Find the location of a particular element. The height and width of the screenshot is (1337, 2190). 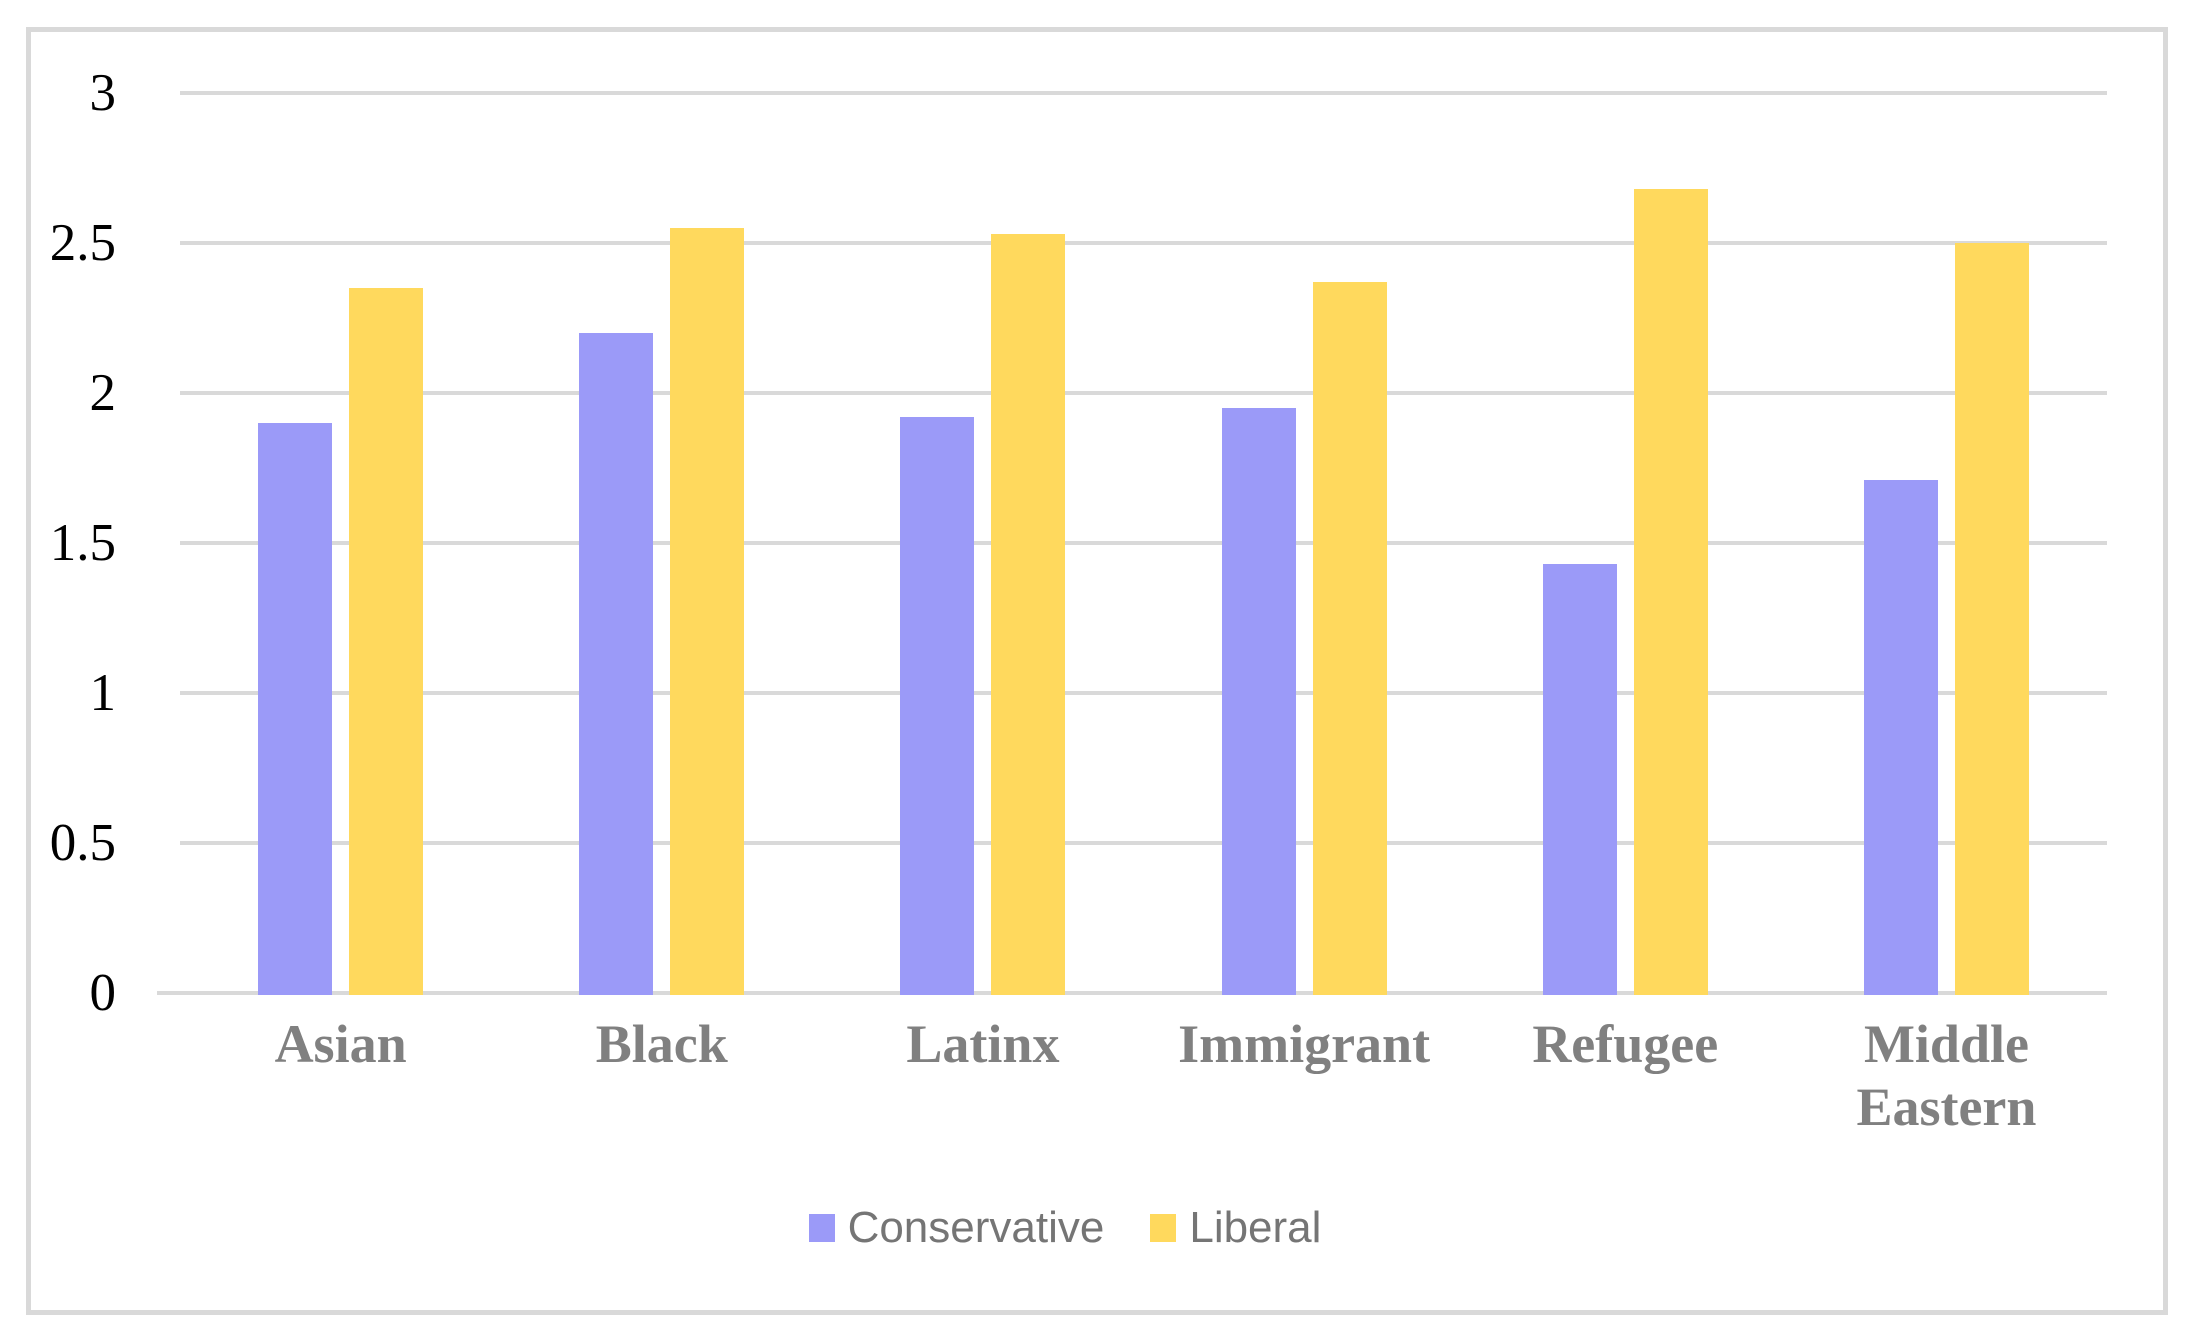

bar-liberal-asian is located at coordinates (386, 641).